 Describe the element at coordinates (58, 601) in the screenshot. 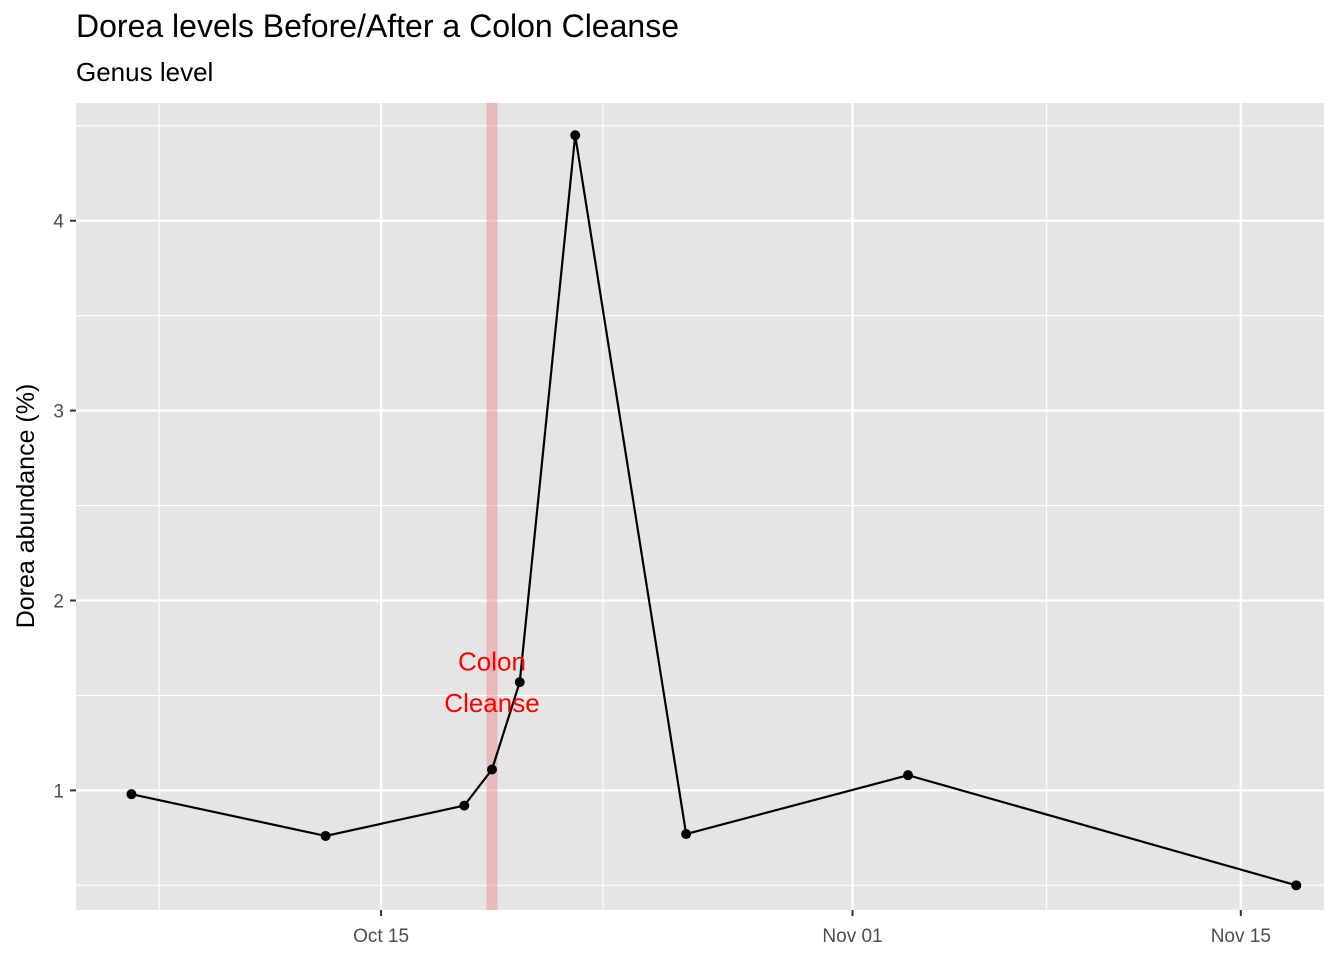

I see `y-tick-label: 2` at that location.